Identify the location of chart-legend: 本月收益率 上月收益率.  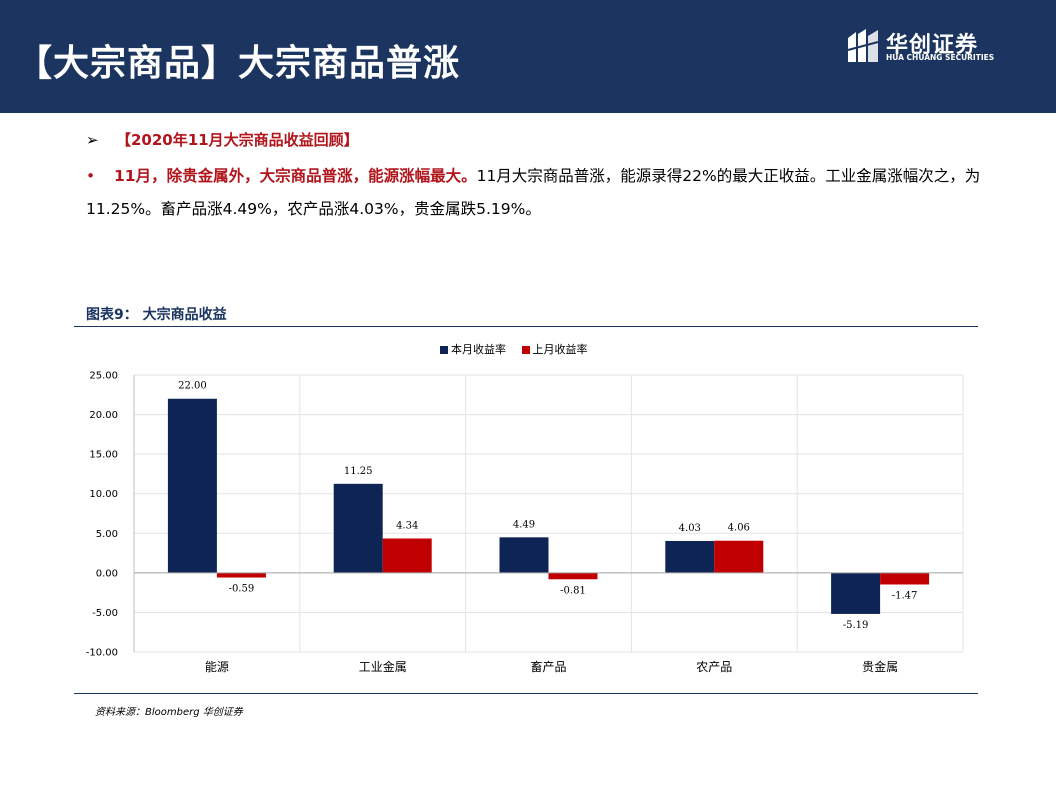
(520, 349).